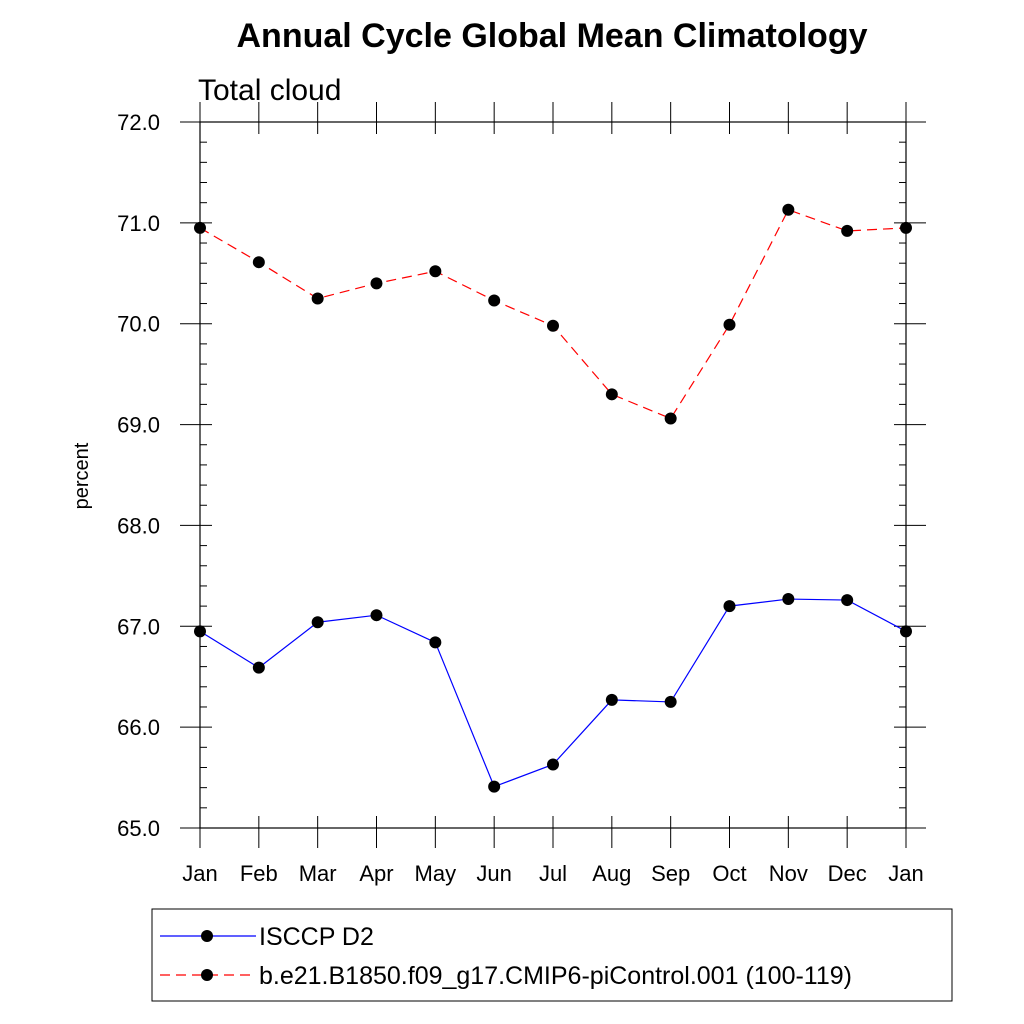  Describe the element at coordinates (138, 828) in the screenshot. I see `y-tick-label: 65.0` at that location.